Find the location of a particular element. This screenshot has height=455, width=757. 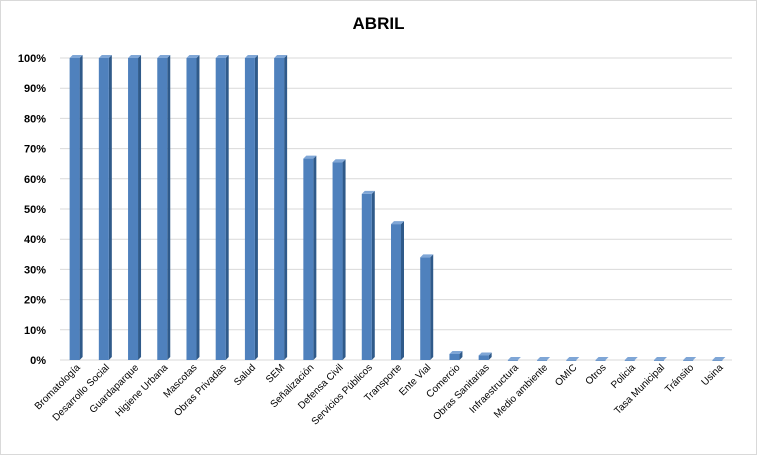

x-tick-label: SEM is located at coordinates (275, 373).